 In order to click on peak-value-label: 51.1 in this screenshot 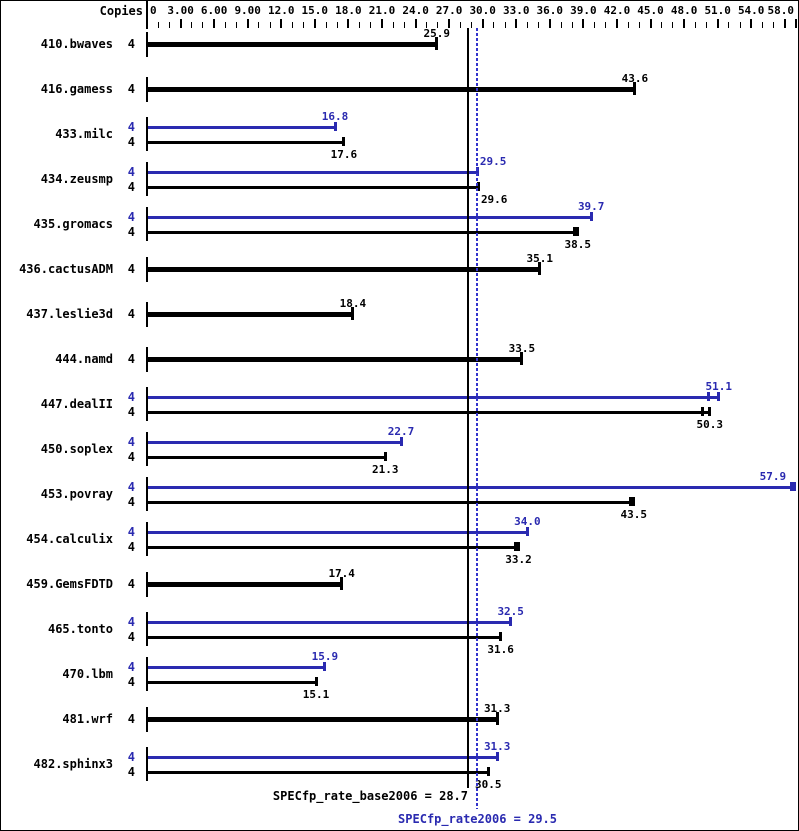, I will do `click(719, 386)`.